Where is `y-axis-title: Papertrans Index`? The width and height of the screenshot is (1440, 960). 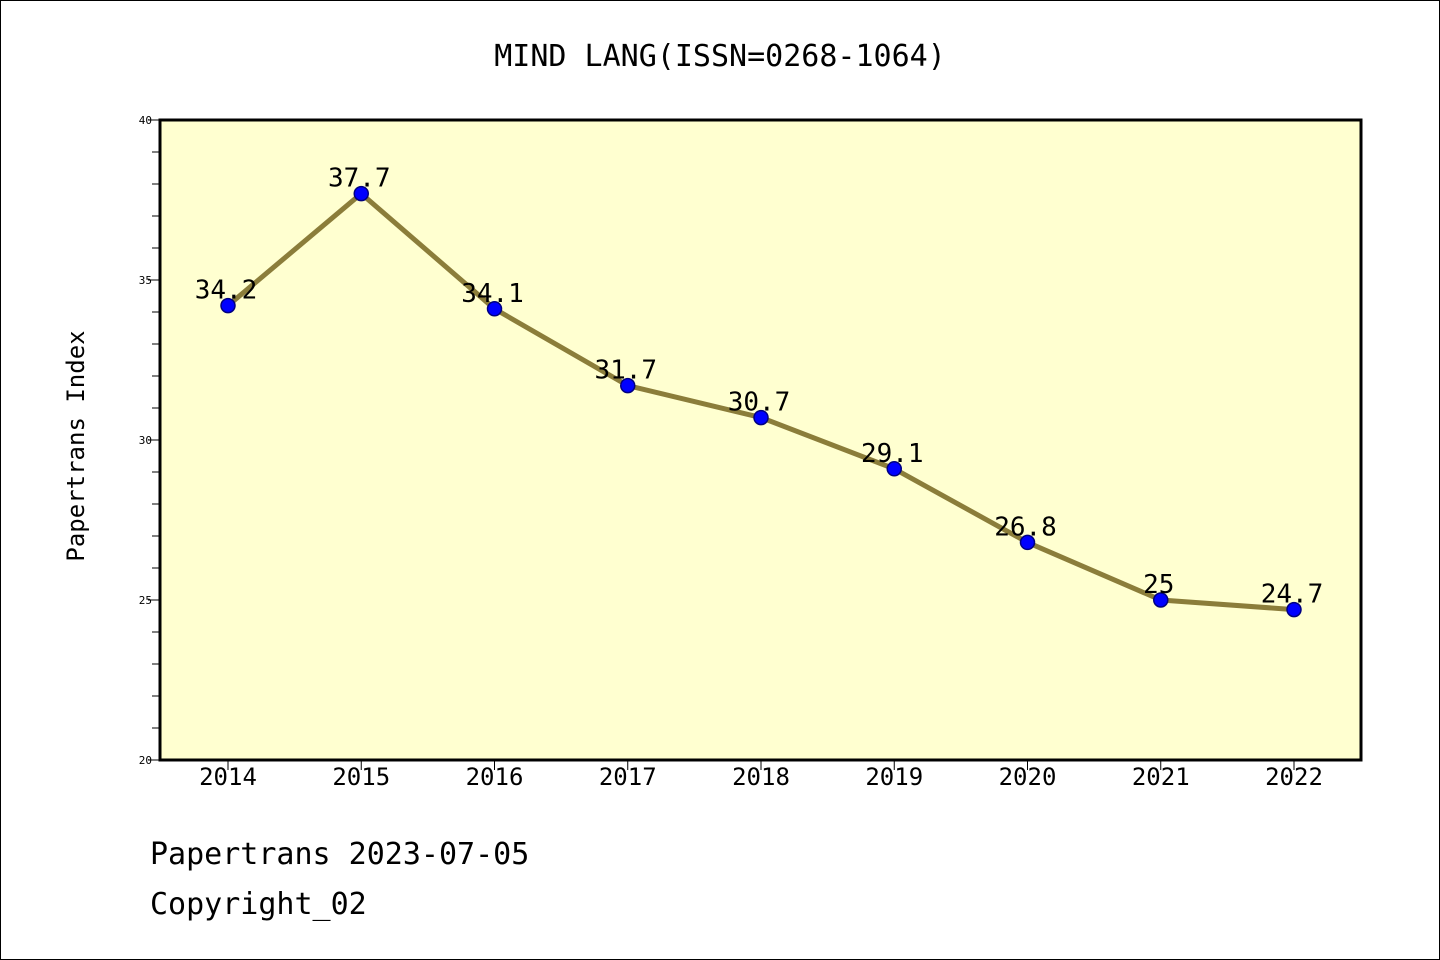
y-axis-title: Papertrans Index is located at coordinates (76, 445).